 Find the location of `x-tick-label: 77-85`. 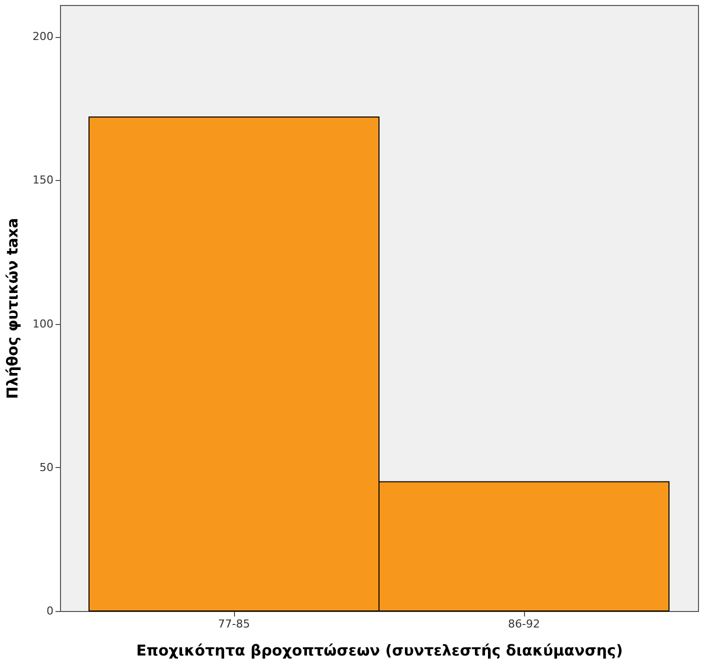

x-tick-label: 77-85 is located at coordinates (234, 624).